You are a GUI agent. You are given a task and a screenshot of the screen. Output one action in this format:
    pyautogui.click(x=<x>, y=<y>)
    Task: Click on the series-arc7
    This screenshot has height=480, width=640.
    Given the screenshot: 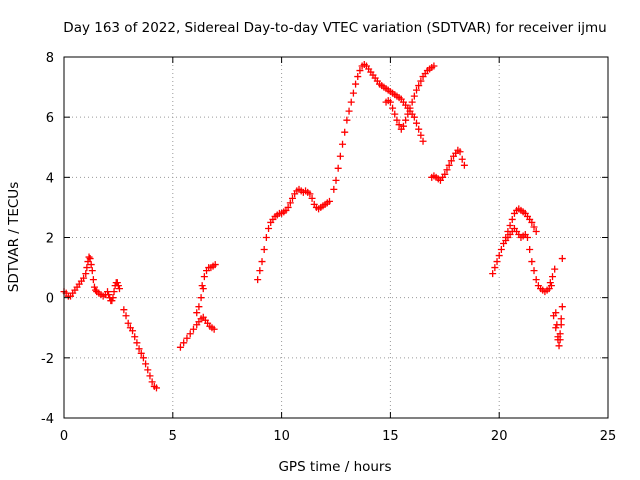 What is the action you would take?
    pyautogui.click(x=410, y=97)
    